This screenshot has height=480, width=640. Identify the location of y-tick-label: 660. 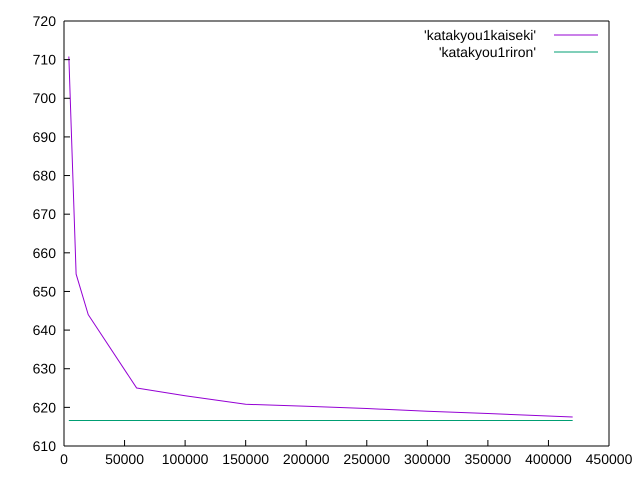
(44, 252).